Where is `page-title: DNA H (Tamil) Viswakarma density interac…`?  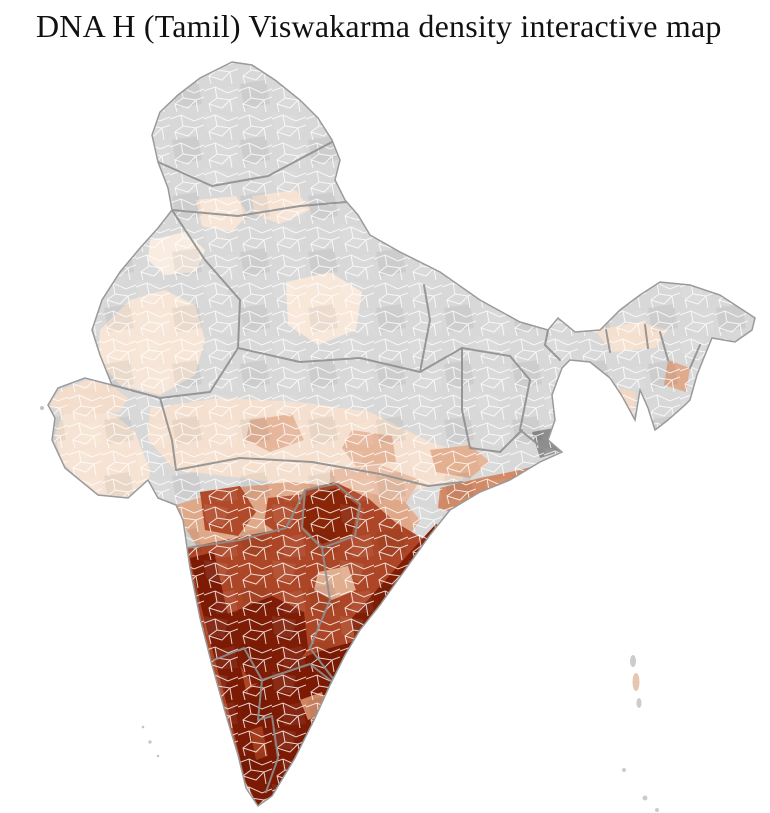 page-title: DNA H (Tamil) Viswakarma density interac… is located at coordinates (379, 26).